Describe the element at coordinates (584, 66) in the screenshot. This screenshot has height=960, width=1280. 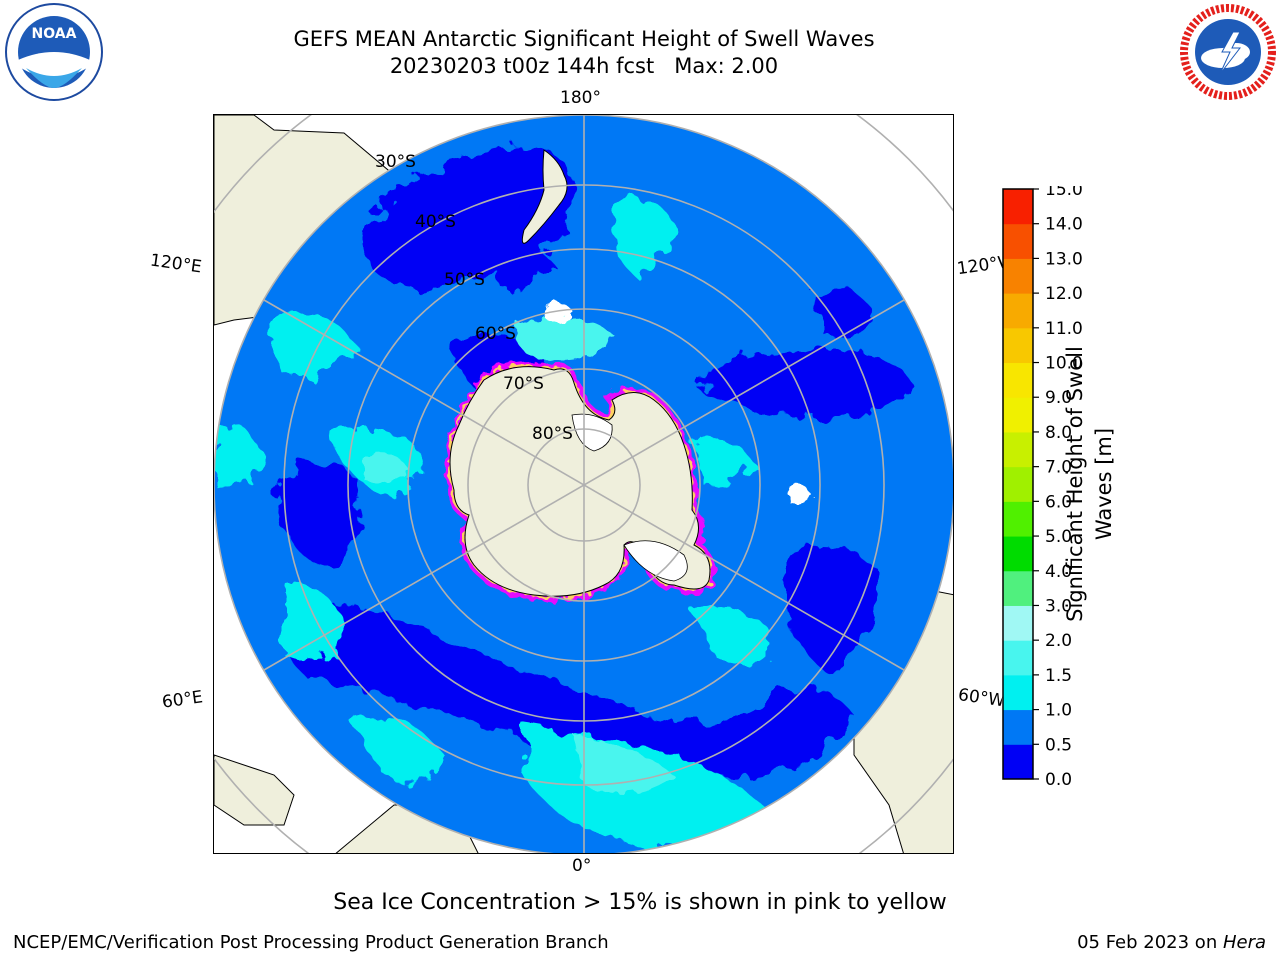
I see `title-line-2: 20230203 t00z 144h fcst Max: 2.00` at that location.